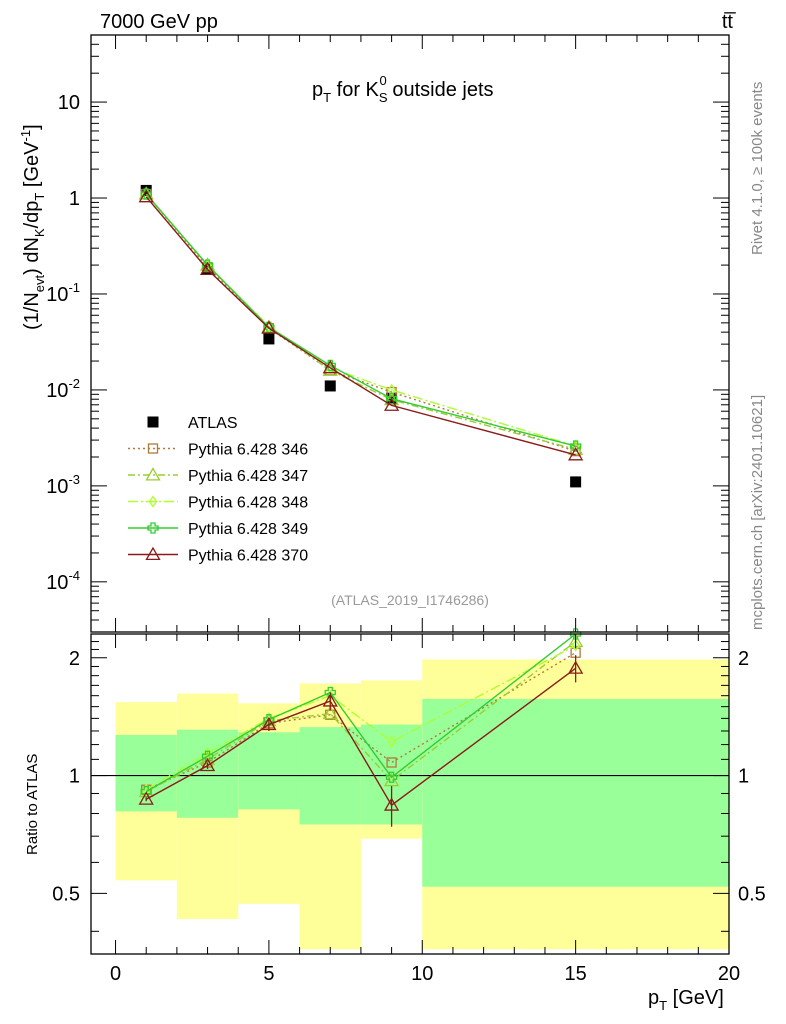 Image resolution: width=786 pixels, height=1024 pixels. Describe the element at coordinates (69, 103) in the screenshot. I see `main-ytick-label: 10` at that location.